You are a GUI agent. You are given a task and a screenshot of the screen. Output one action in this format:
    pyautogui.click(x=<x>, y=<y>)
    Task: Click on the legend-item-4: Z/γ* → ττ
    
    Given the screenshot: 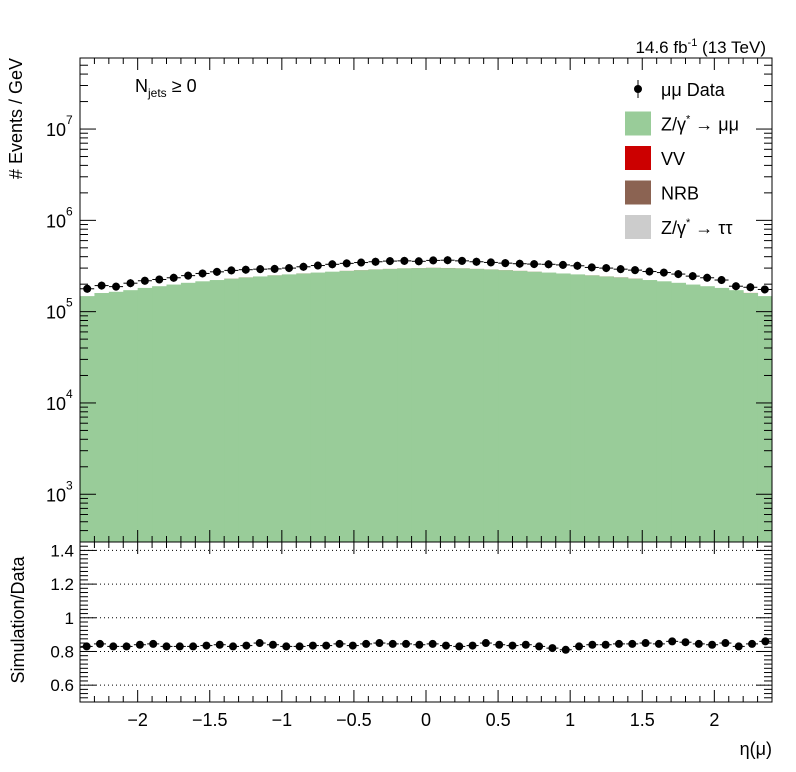 What is the action you would take?
    pyautogui.click(x=679, y=227)
    